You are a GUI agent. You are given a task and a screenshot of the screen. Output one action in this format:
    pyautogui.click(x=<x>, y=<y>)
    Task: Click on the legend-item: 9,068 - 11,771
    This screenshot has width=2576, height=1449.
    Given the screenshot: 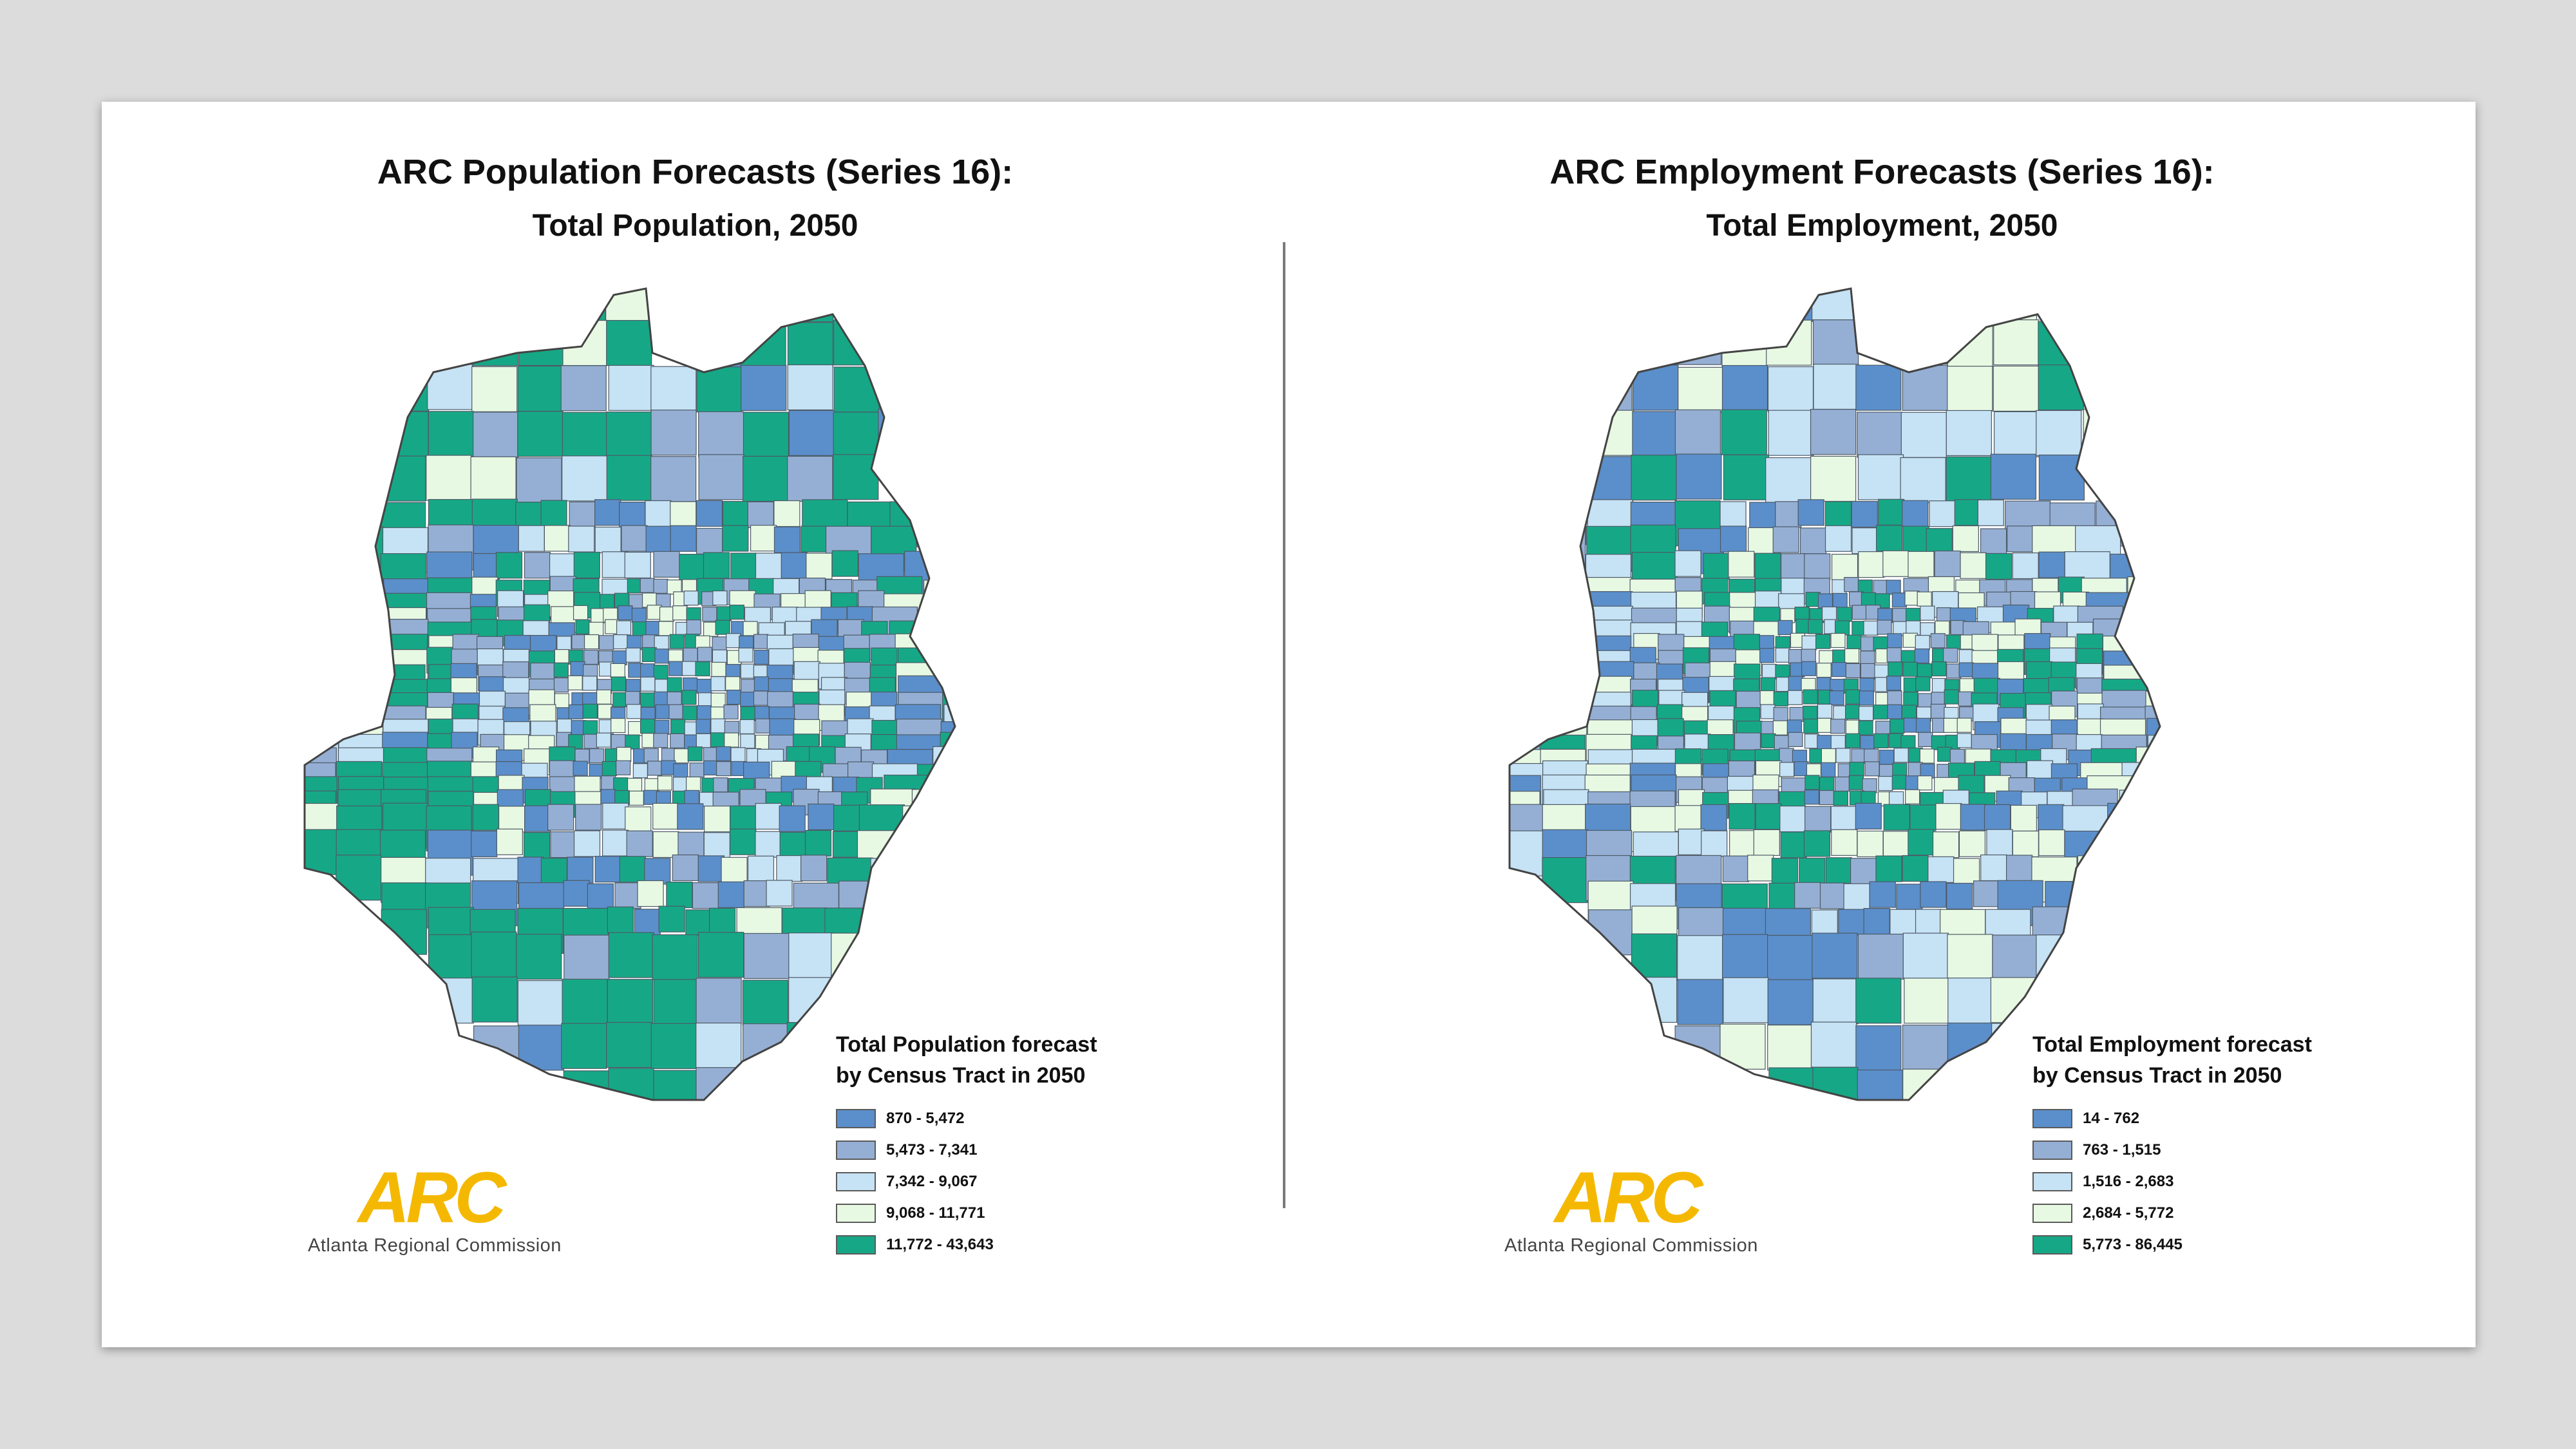 What is the action you would take?
    pyautogui.click(x=1004, y=1213)
    